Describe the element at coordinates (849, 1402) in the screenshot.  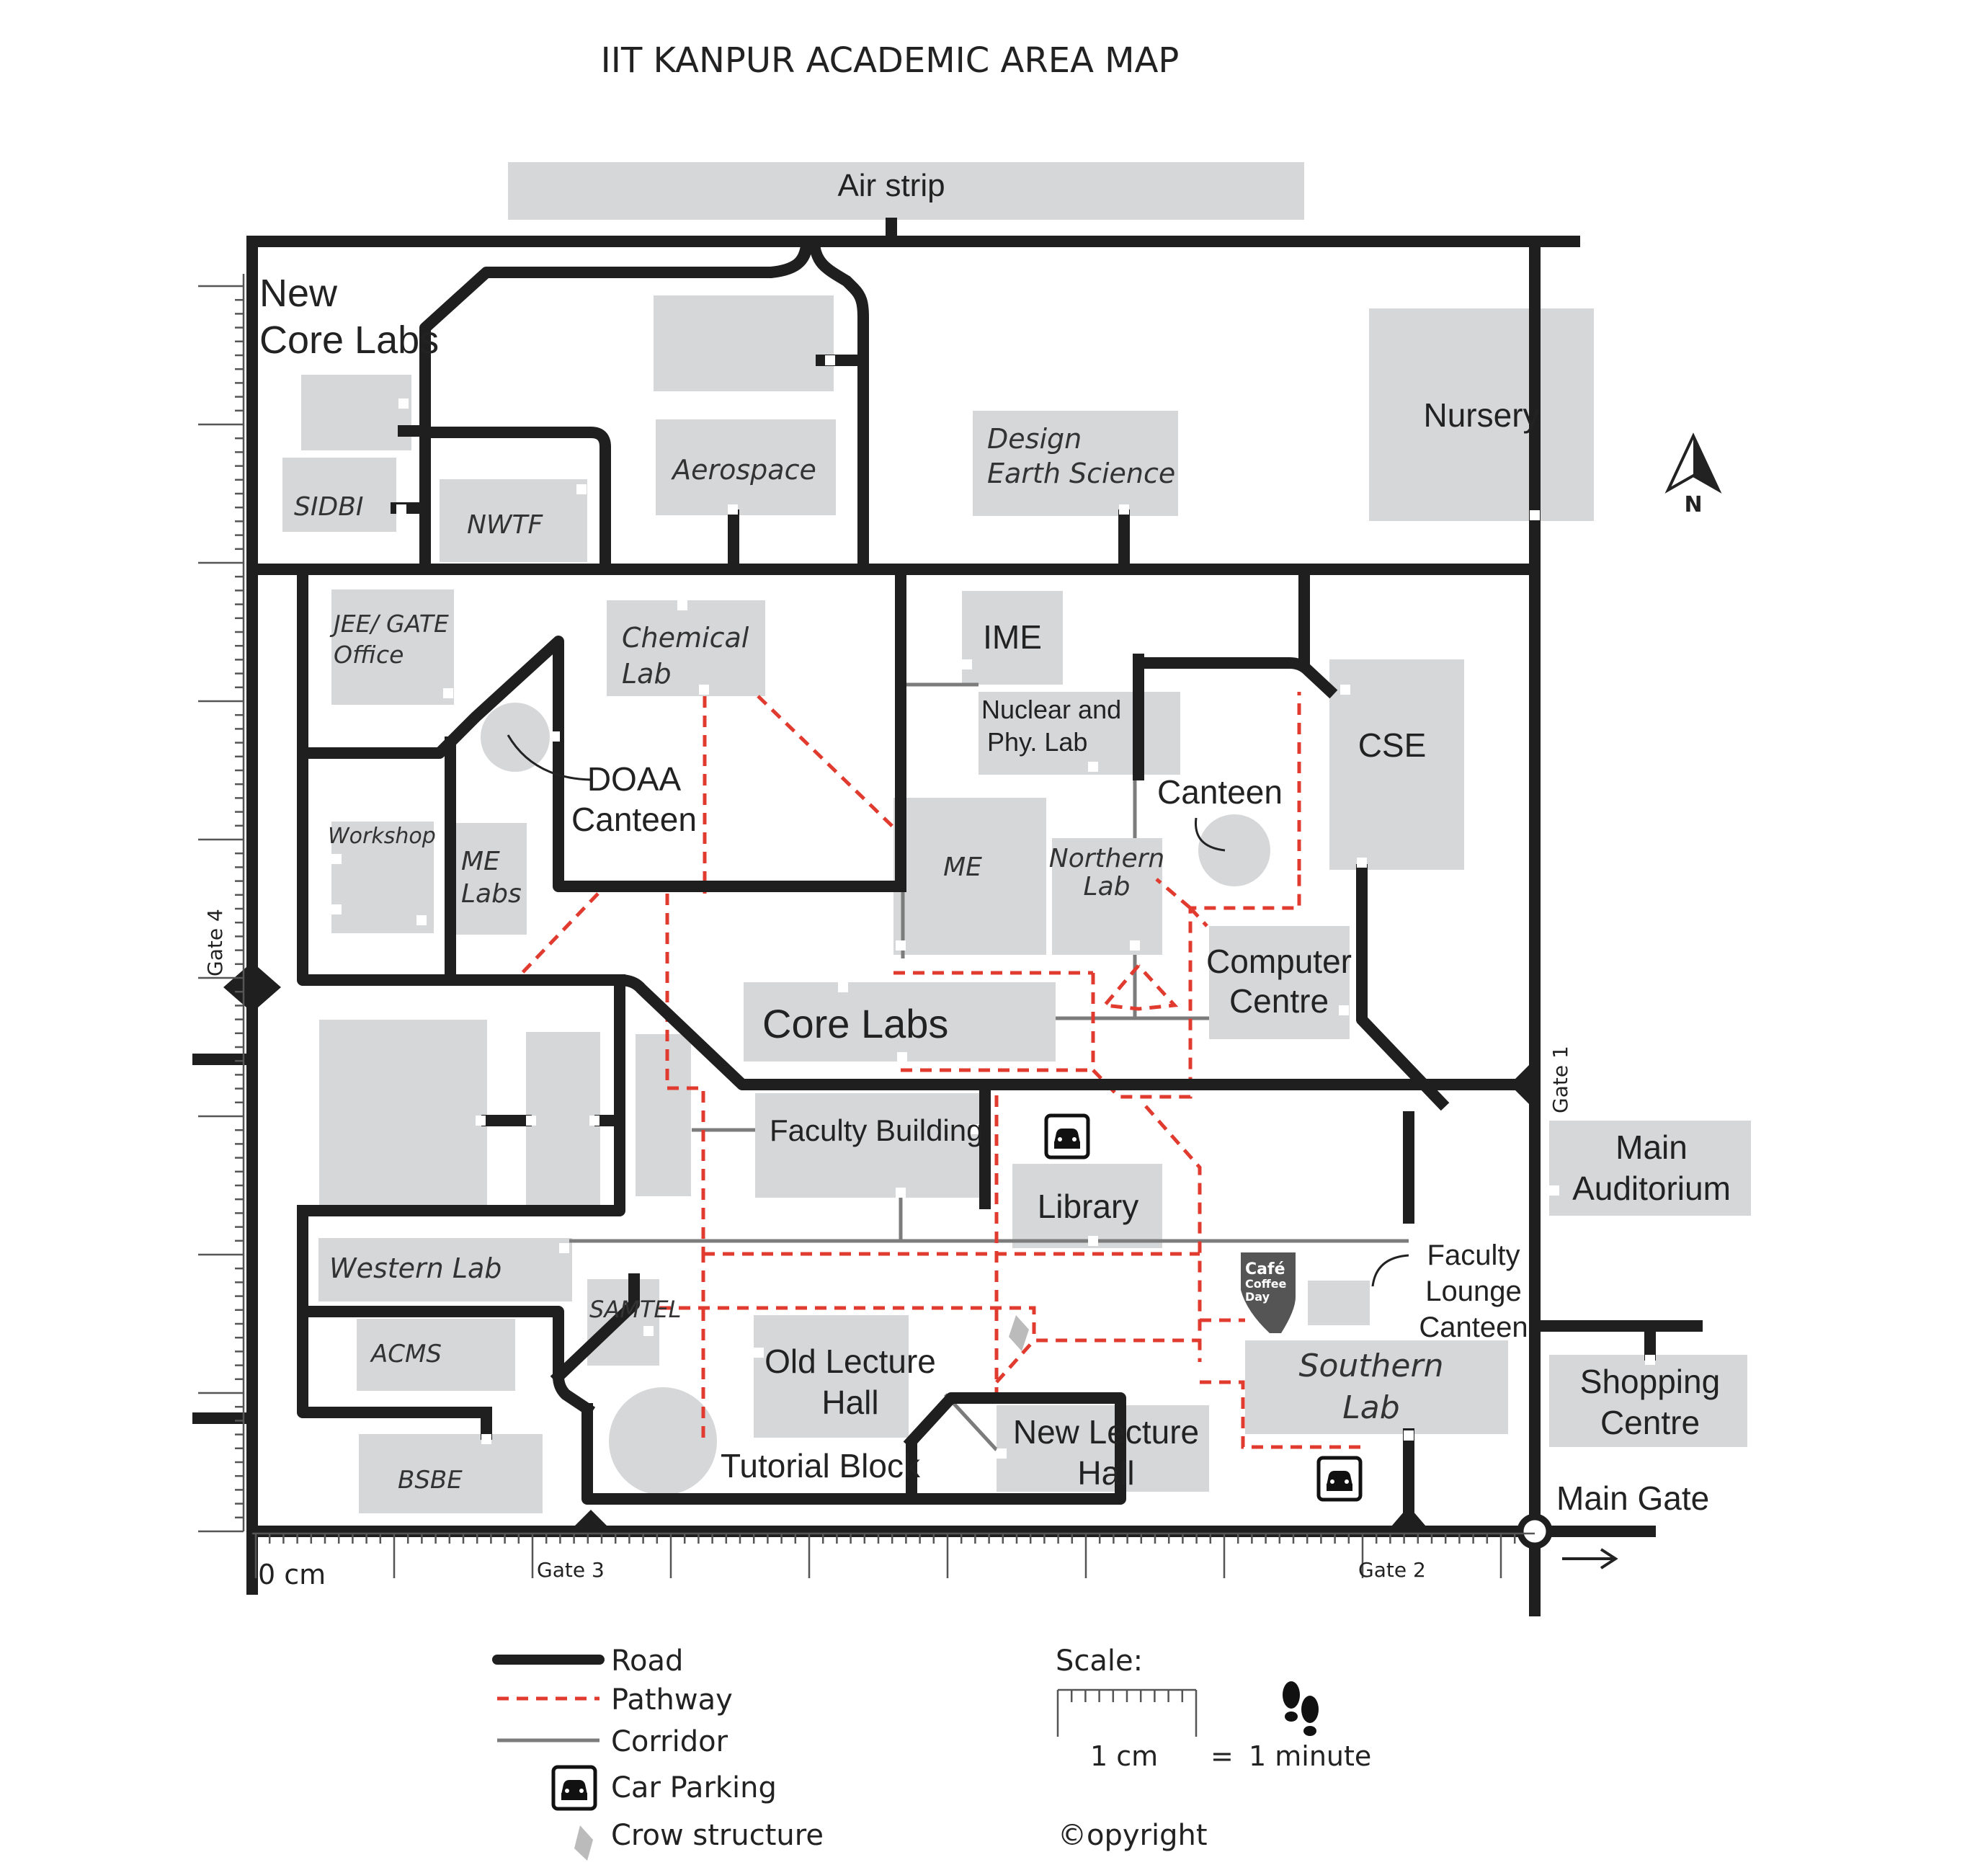
I see `old-lecture-label-2: Hall` at that location.